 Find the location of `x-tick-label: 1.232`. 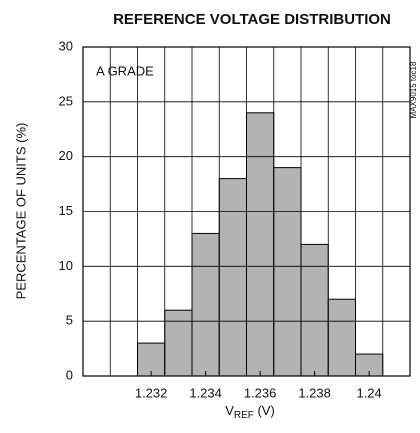

x-tick-label: 1.232 is located at coordinates (151, 392).